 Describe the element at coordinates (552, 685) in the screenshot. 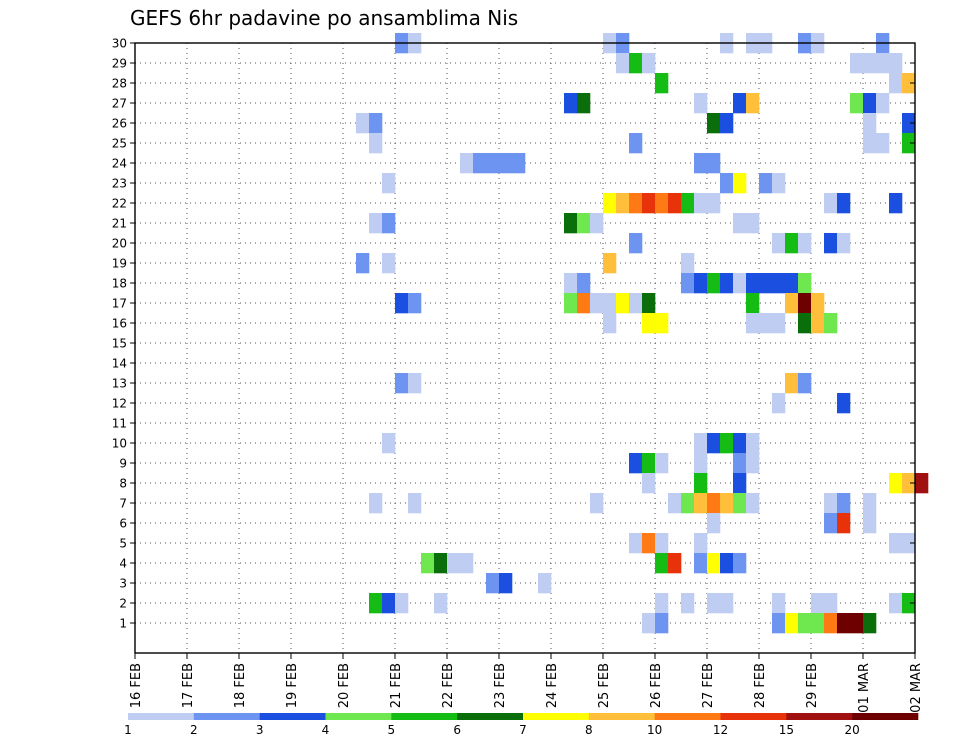

I see `x-tick-label: 24 FEB` at that location.